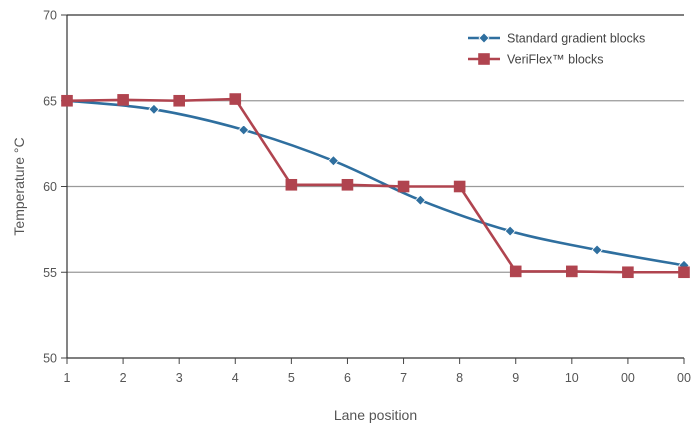  I want to click on y-tick-label: 60, so click(50, 187).